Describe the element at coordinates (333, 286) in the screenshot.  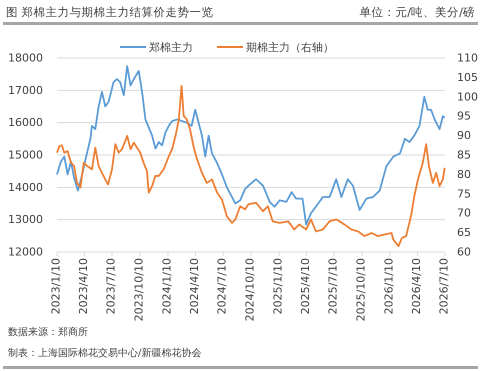
I see `x-tick-label: 2025/7/10` at that location.